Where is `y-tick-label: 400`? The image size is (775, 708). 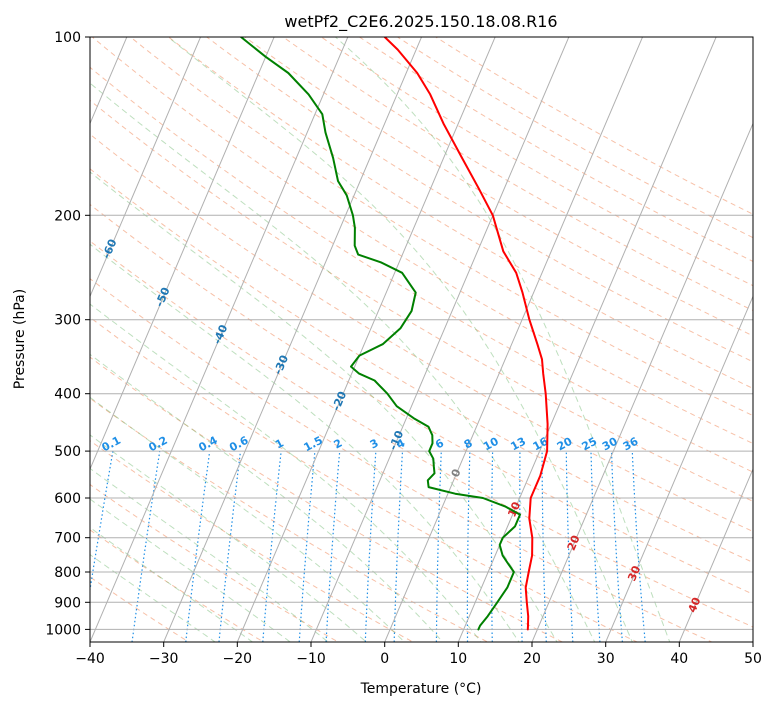
y-tick-label: 400 is located at coordinates (67, 395).